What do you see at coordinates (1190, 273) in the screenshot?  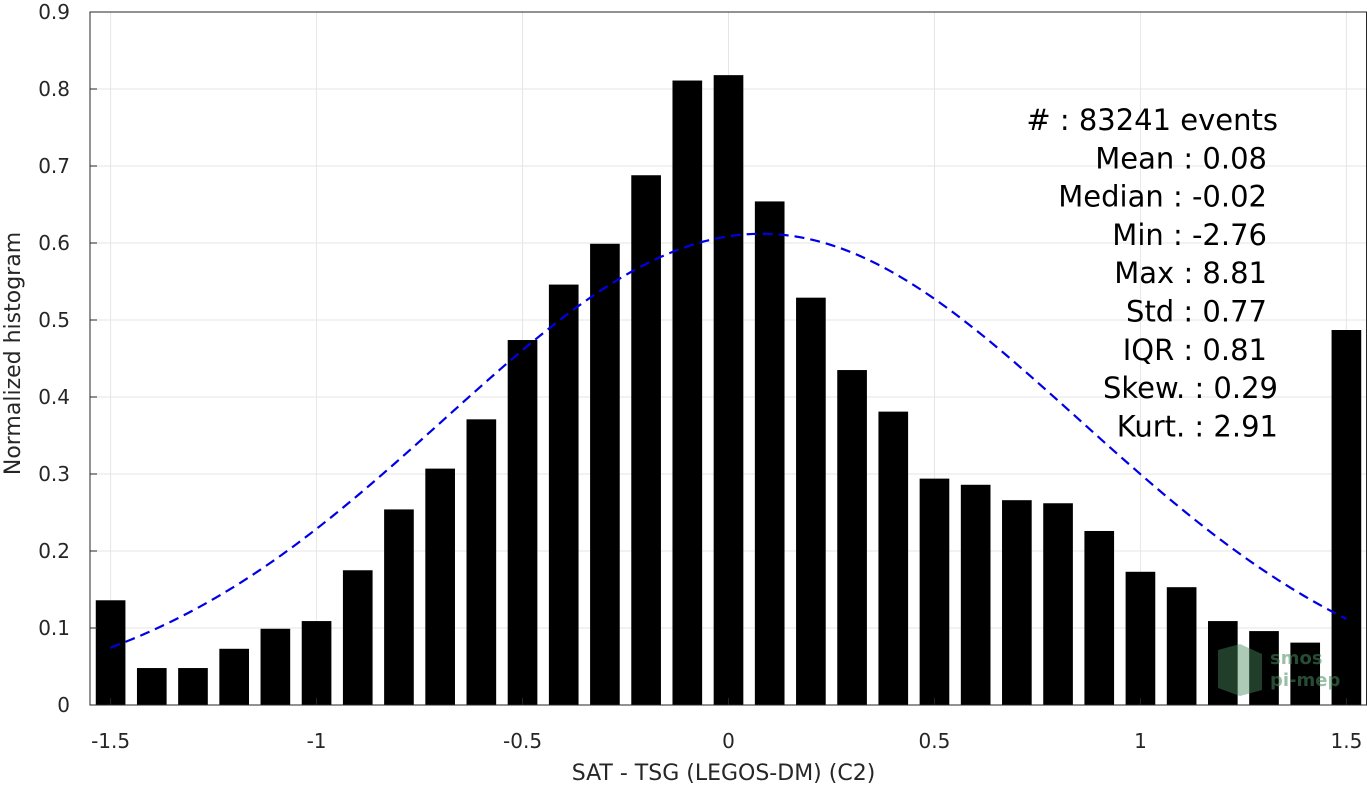 I see `stat-max: Max : 8.81` at bounding box center [1190, 273].